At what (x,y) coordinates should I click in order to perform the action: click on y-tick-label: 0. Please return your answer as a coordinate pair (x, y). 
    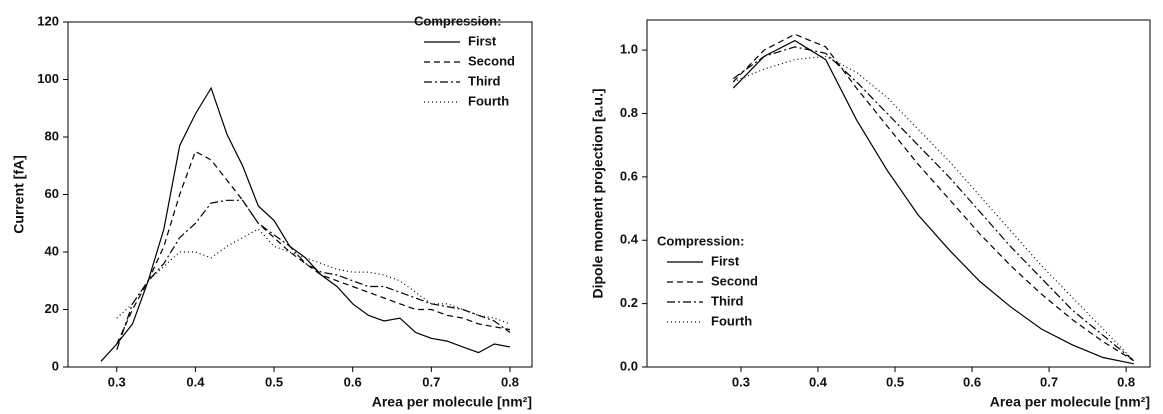
    Looking at the image, I should click on (55, 365).